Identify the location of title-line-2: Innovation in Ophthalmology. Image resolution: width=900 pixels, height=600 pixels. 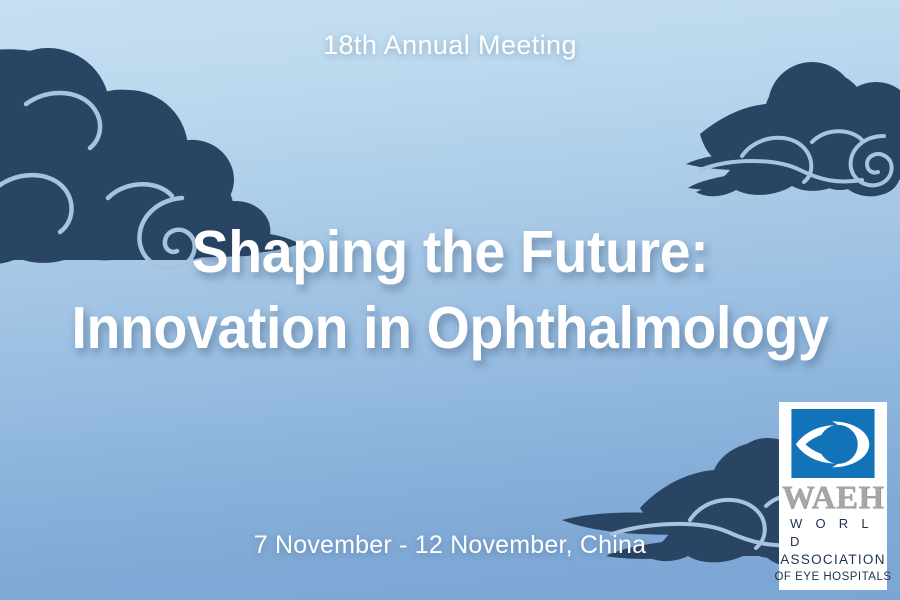
(450, 328).